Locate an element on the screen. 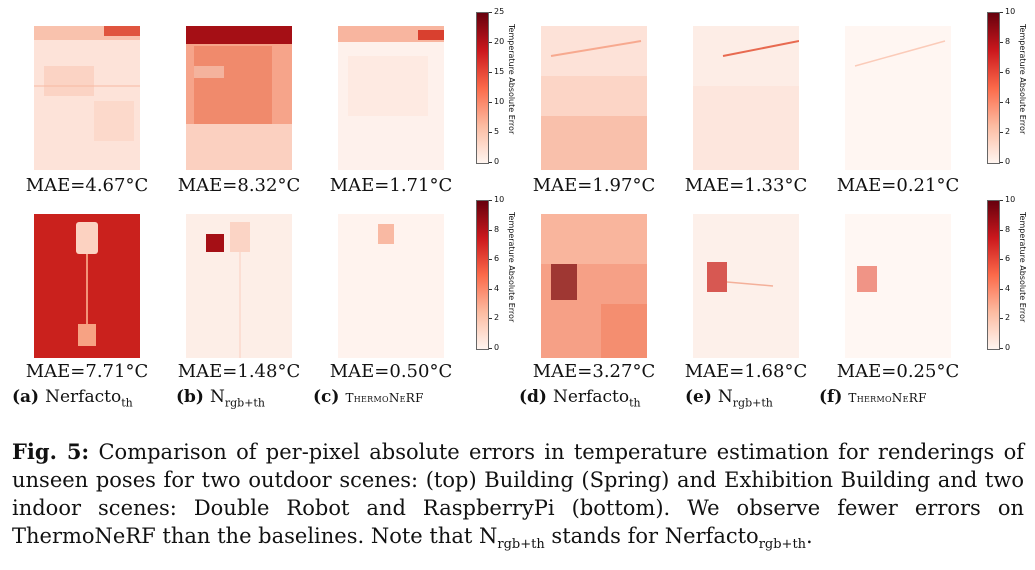 The width and height of the screenshot is (1035, 570). heatmap-d-bot is located at coordinates (594, 286).